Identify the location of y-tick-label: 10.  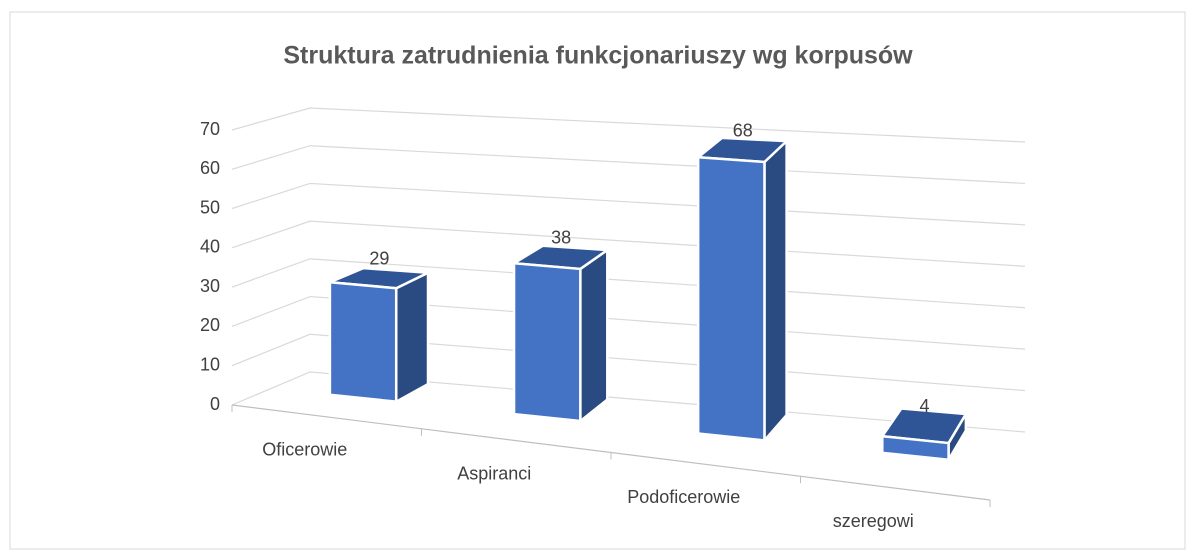
(210, 364).